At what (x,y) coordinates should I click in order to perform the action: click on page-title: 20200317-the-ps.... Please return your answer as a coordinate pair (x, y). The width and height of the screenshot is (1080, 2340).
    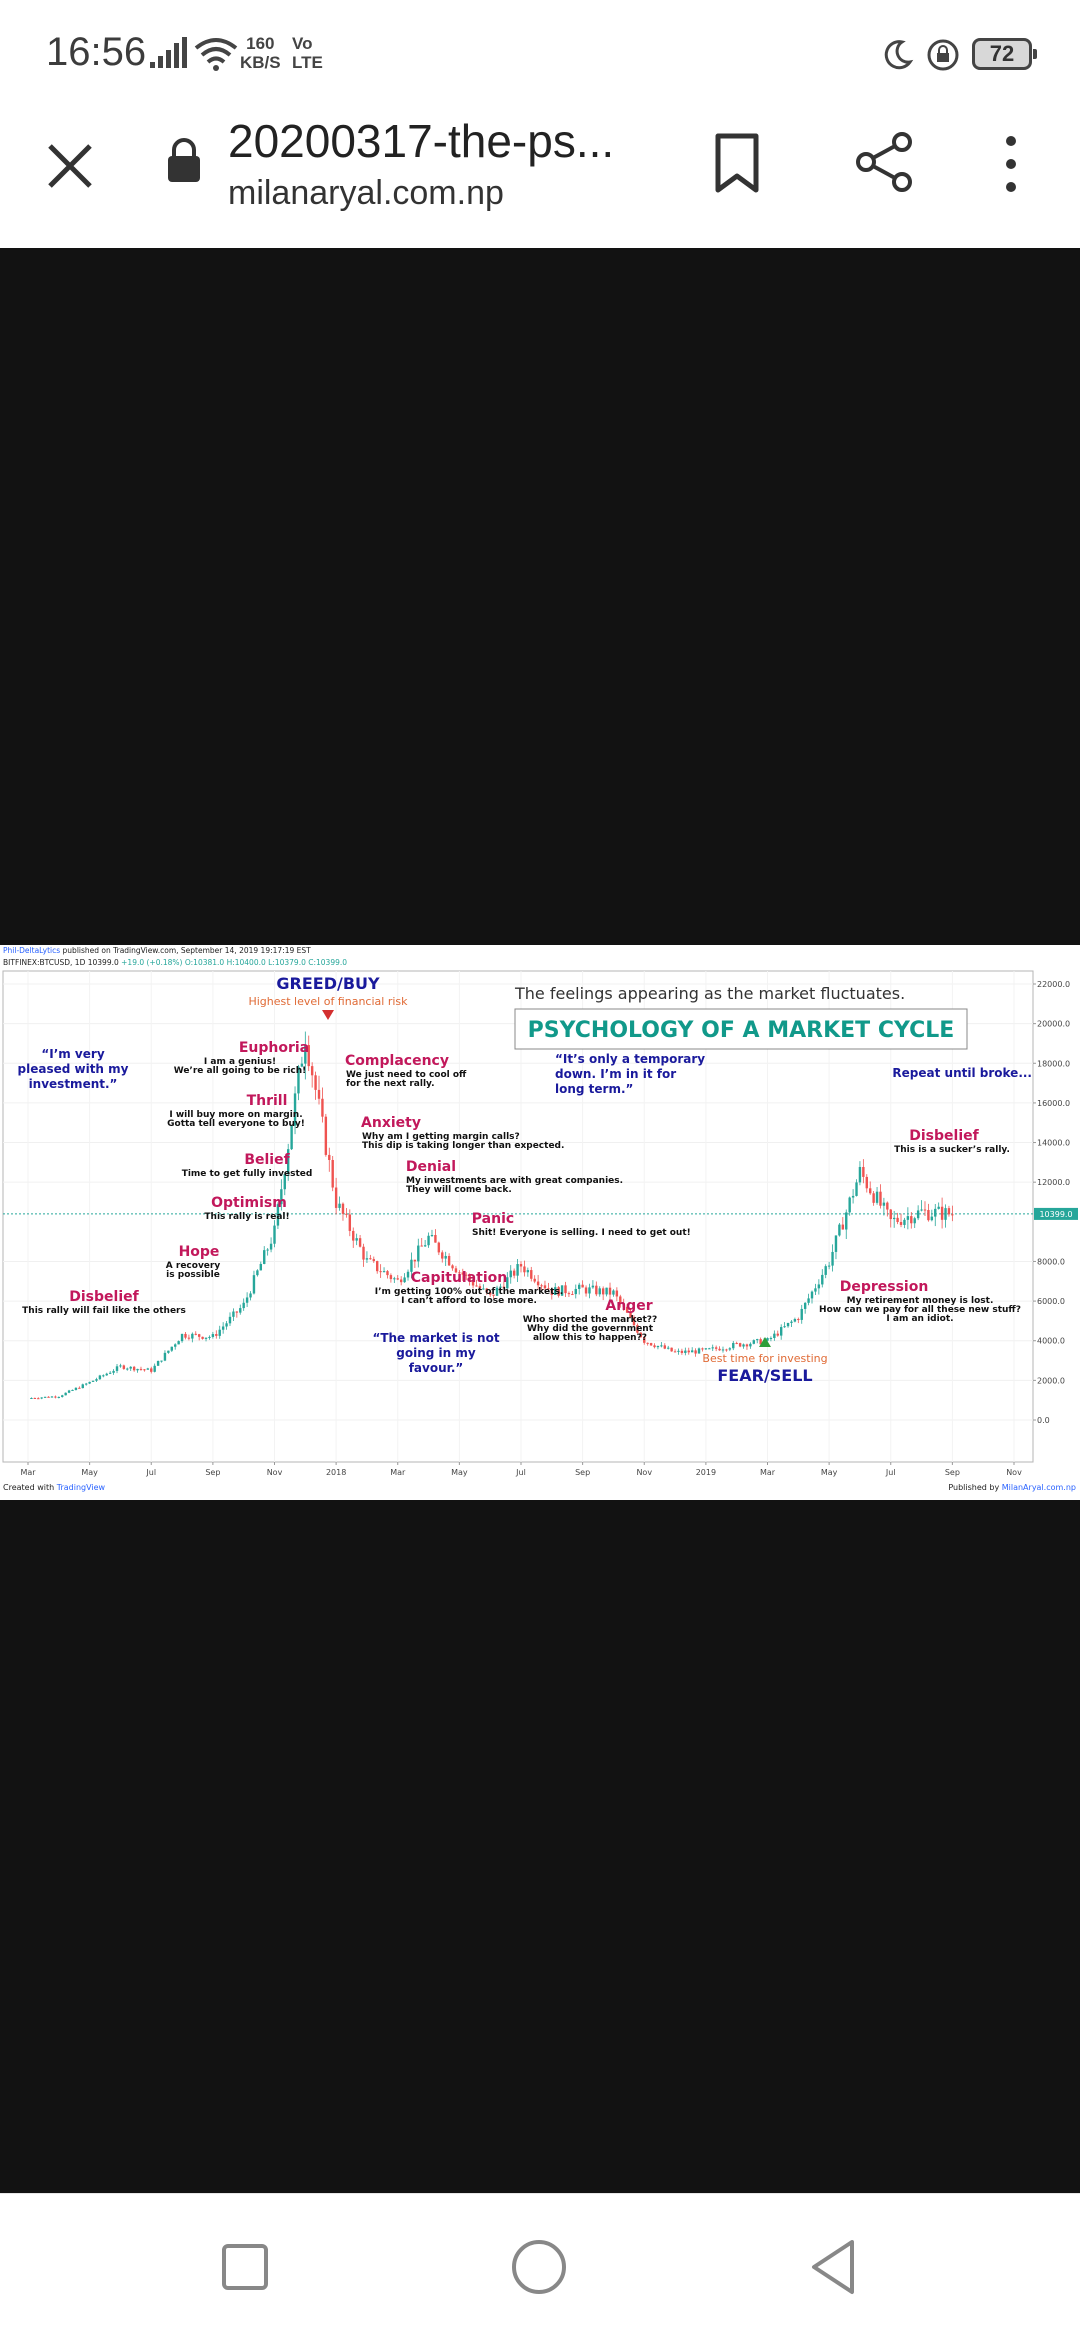
    Looking at the image, I should click on (421, 141).